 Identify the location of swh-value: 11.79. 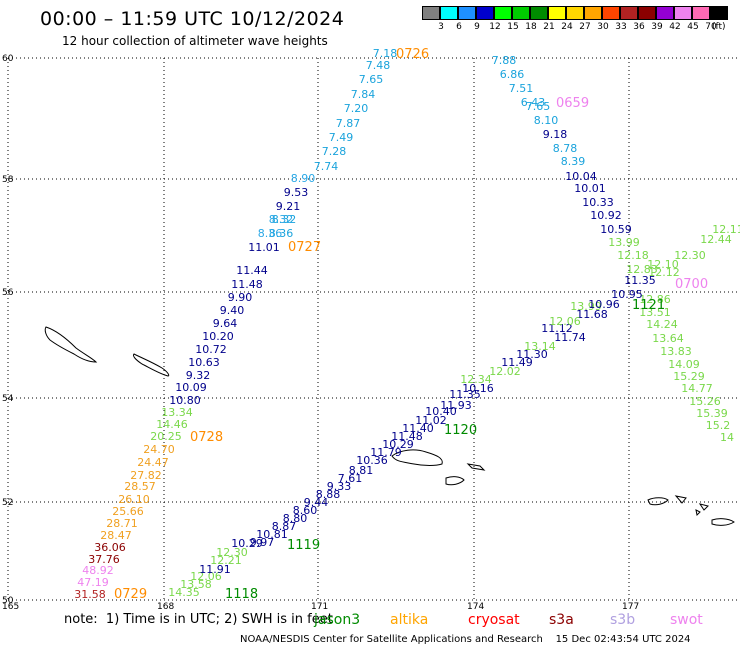
(386, 452).